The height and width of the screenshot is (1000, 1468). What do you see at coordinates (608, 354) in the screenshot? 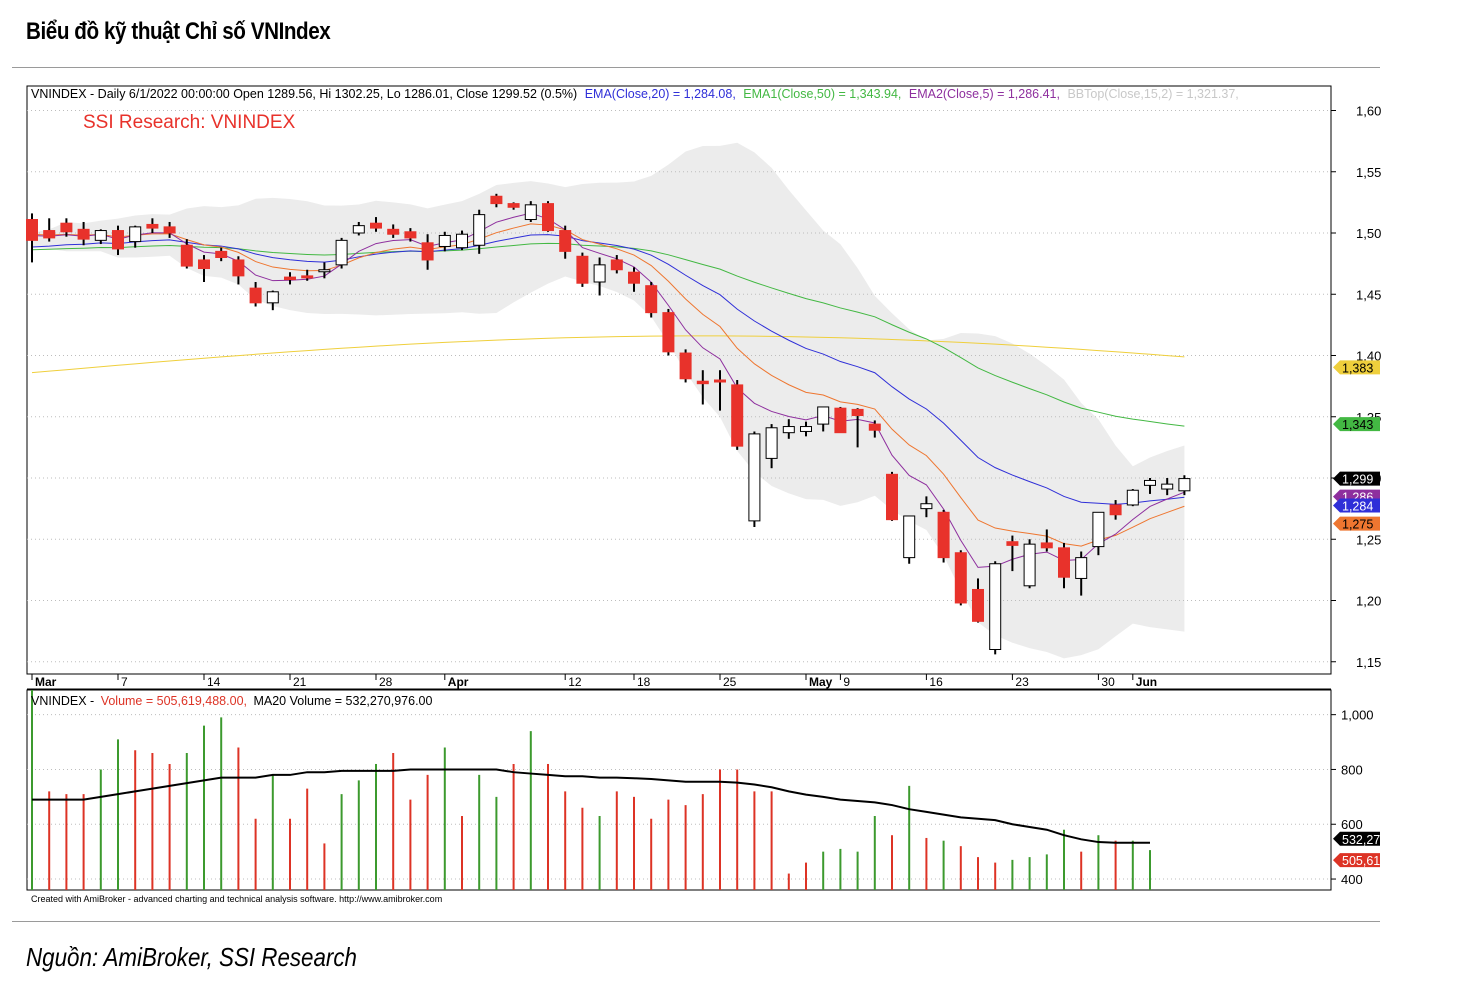
I see `ma200-line` at bounding box center [608, 354].